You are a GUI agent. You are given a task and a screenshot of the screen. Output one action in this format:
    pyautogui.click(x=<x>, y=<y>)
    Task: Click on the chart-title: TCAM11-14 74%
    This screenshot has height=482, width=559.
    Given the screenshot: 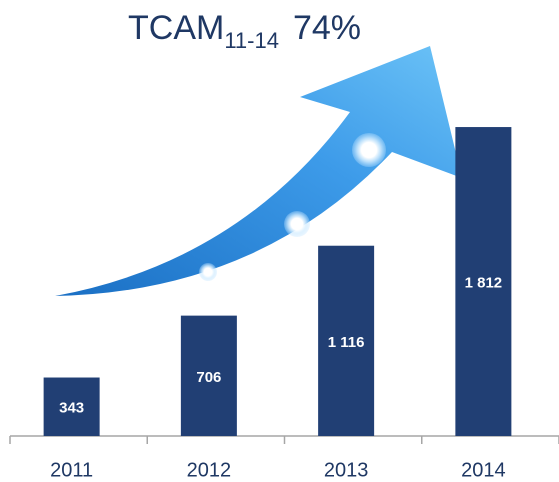 What is the action you would take?
    pyautogui.click(x=244, y=31)
    